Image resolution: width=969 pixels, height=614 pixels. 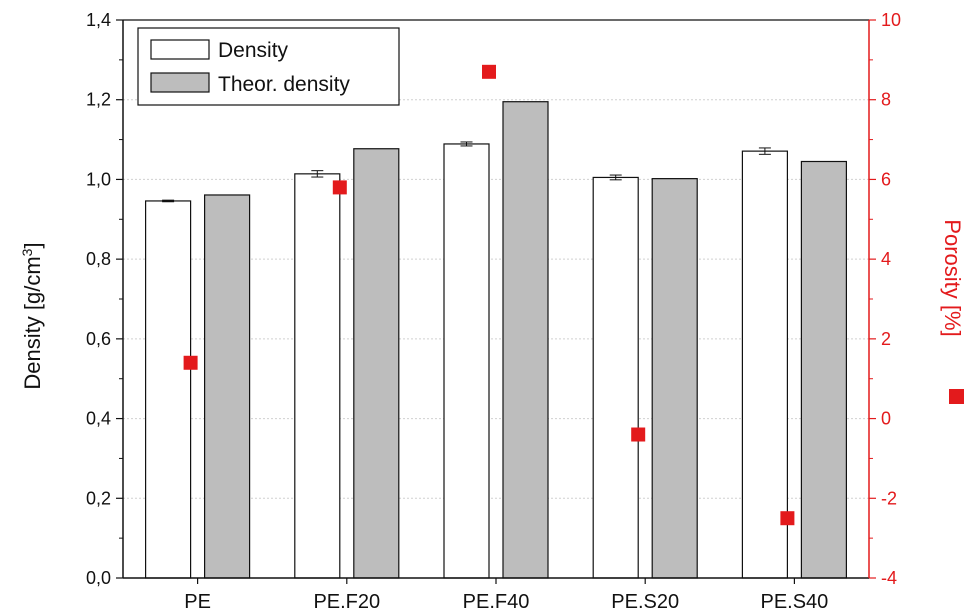 I want to click on y2-tick-label: -2, so click(x=889, y=498).